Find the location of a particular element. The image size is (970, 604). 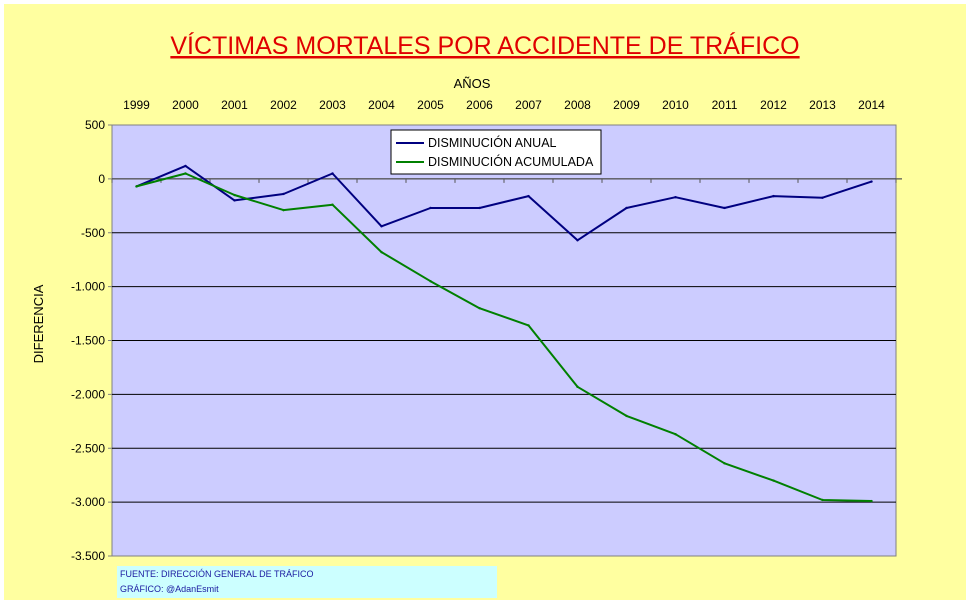

legend-box is located at coordinates (496, 152).